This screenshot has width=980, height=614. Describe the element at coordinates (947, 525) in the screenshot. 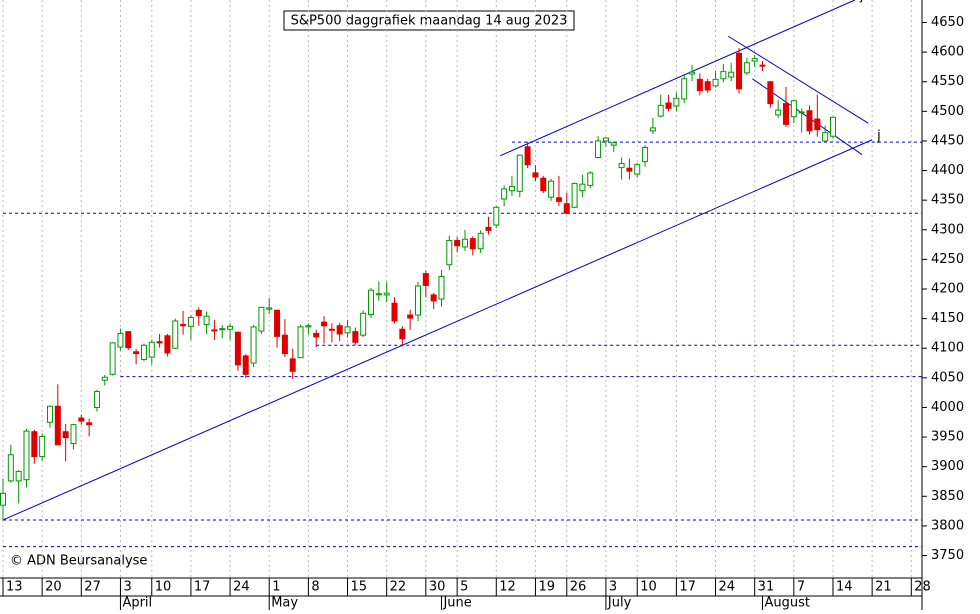

I see `y-tick-label: 3800` at that location.